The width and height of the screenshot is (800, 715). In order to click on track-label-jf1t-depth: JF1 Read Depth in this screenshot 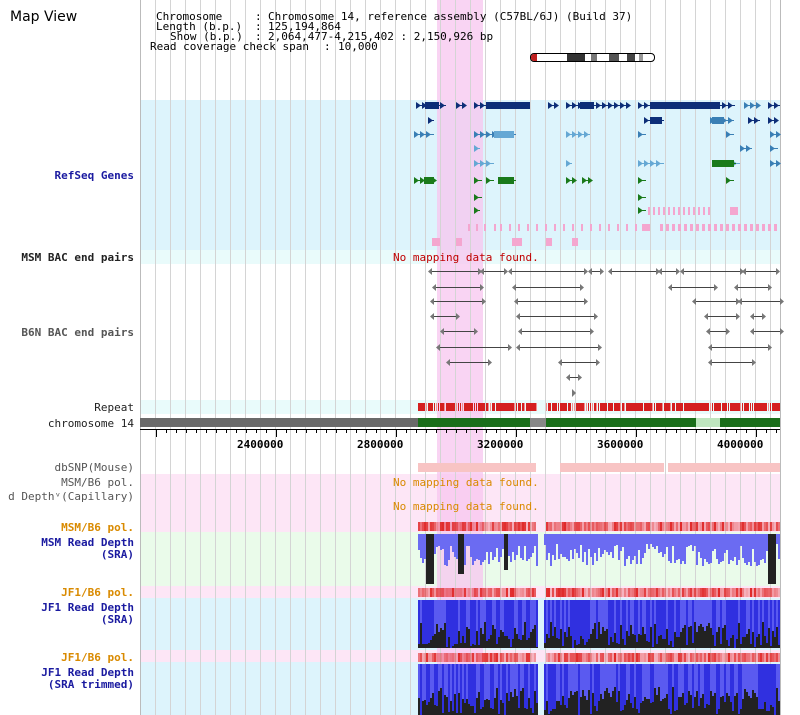, I will do `click(87, 672)`.